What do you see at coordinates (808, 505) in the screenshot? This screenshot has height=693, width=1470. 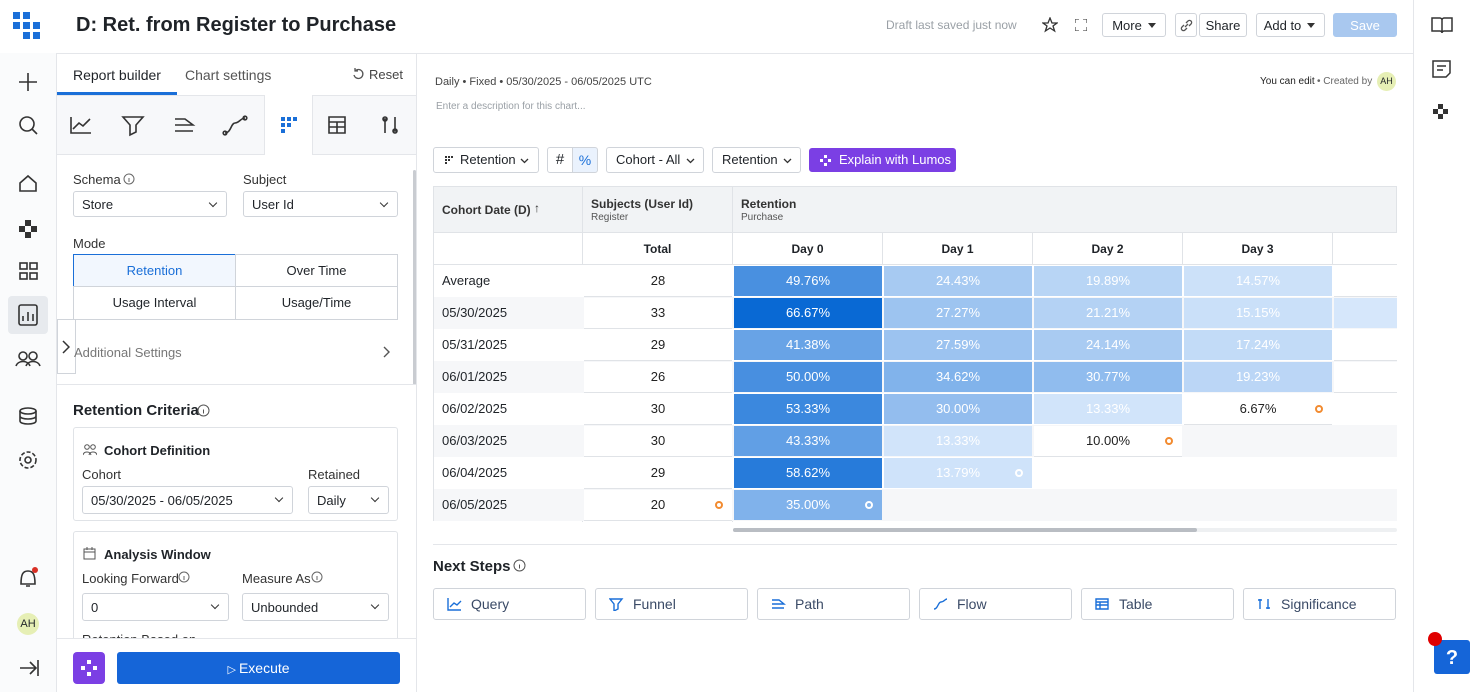 I see `retention-cell: 35.00%` at bounding box center [808, 505].